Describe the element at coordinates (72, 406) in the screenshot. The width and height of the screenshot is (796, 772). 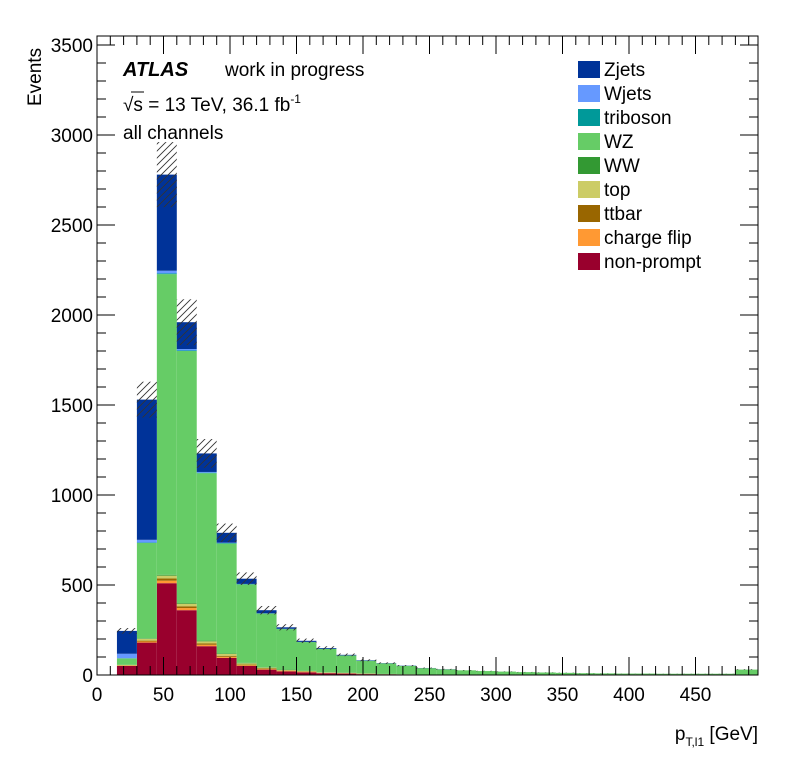
I see `y-tick-label: 1500` at that location.